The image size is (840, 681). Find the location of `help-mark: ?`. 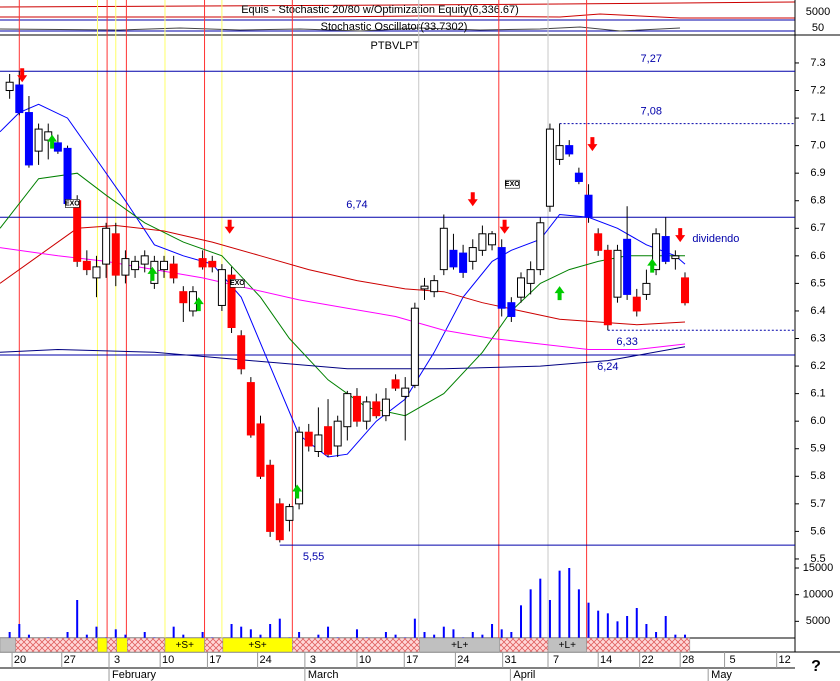

help-mark: ? is located at coordinates (816, 666).